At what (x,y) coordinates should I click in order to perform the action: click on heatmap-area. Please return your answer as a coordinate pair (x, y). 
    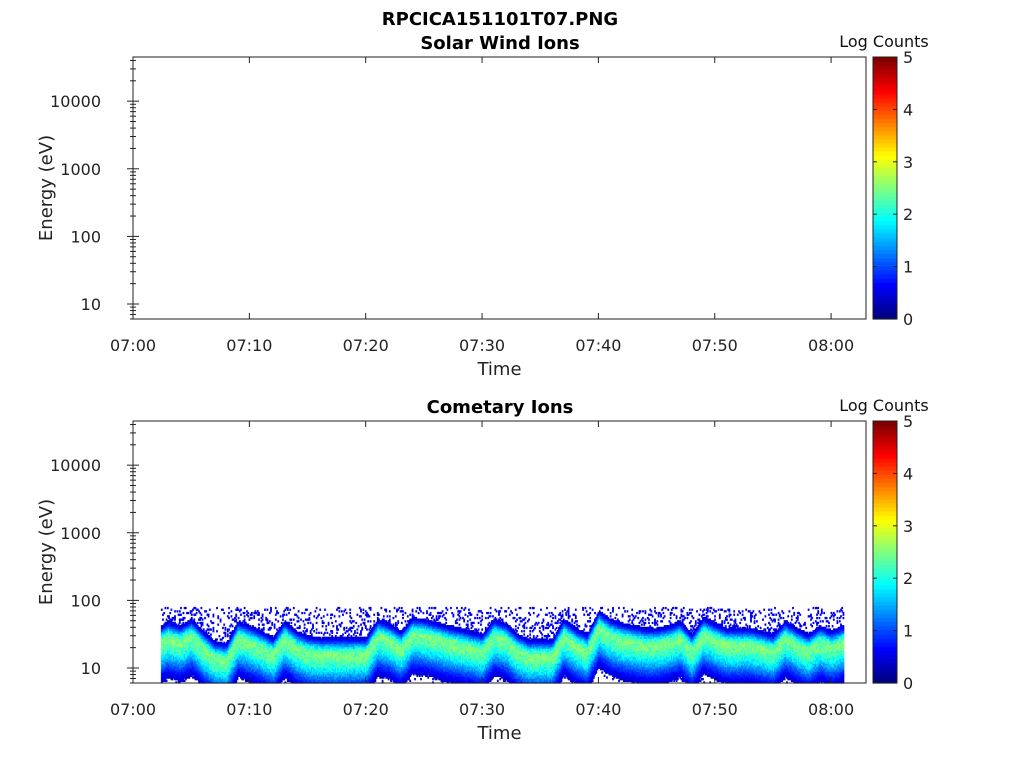
    Looking at the image, I should click on (502, 645).